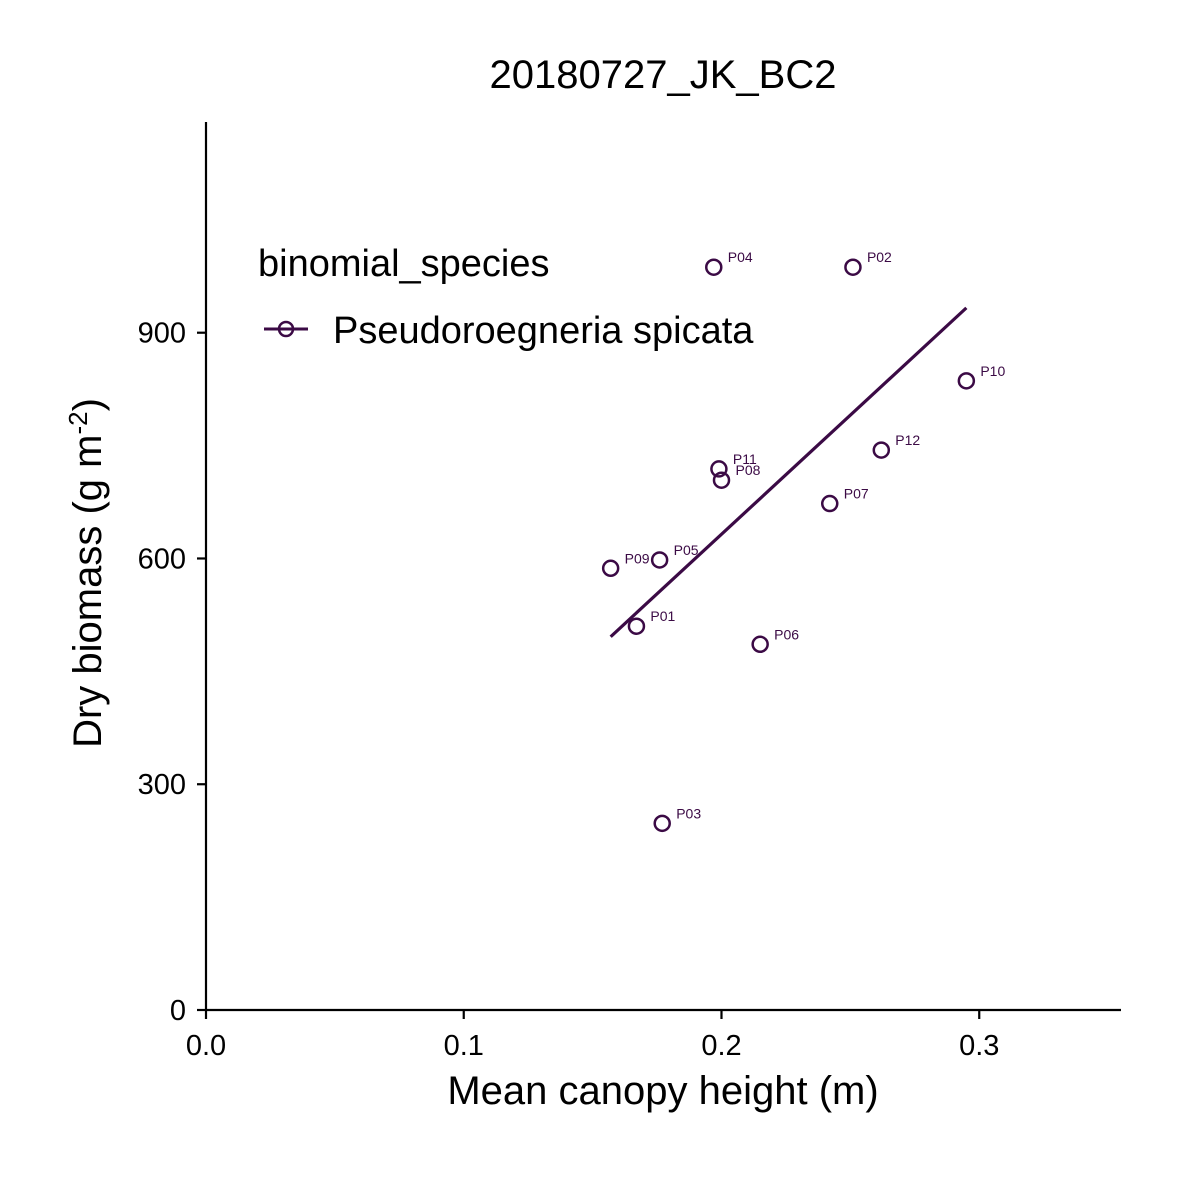 The image size is (1181, 1181). Describe the element at coordinates (747, 470) in the screenshot. I see `point-label: P08` at that location.